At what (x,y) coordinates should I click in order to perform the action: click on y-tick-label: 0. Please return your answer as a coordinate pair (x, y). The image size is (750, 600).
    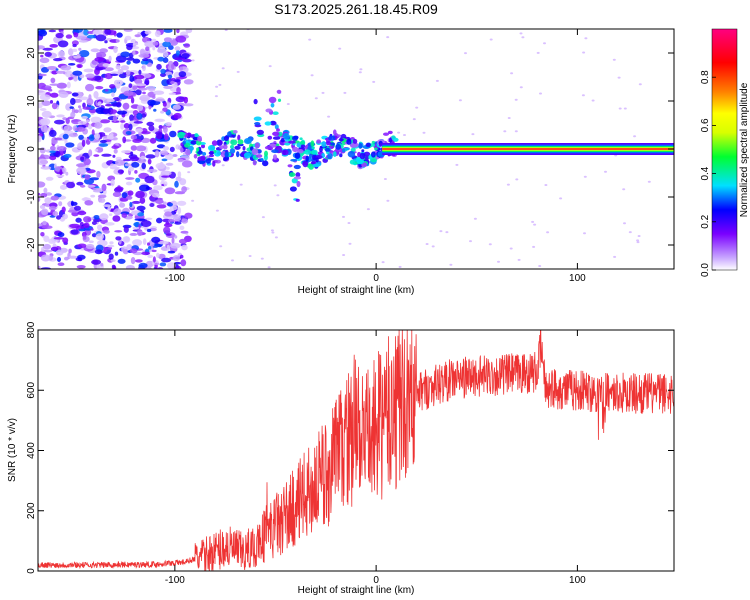
    Looking at the image, I should click on (31, 149).